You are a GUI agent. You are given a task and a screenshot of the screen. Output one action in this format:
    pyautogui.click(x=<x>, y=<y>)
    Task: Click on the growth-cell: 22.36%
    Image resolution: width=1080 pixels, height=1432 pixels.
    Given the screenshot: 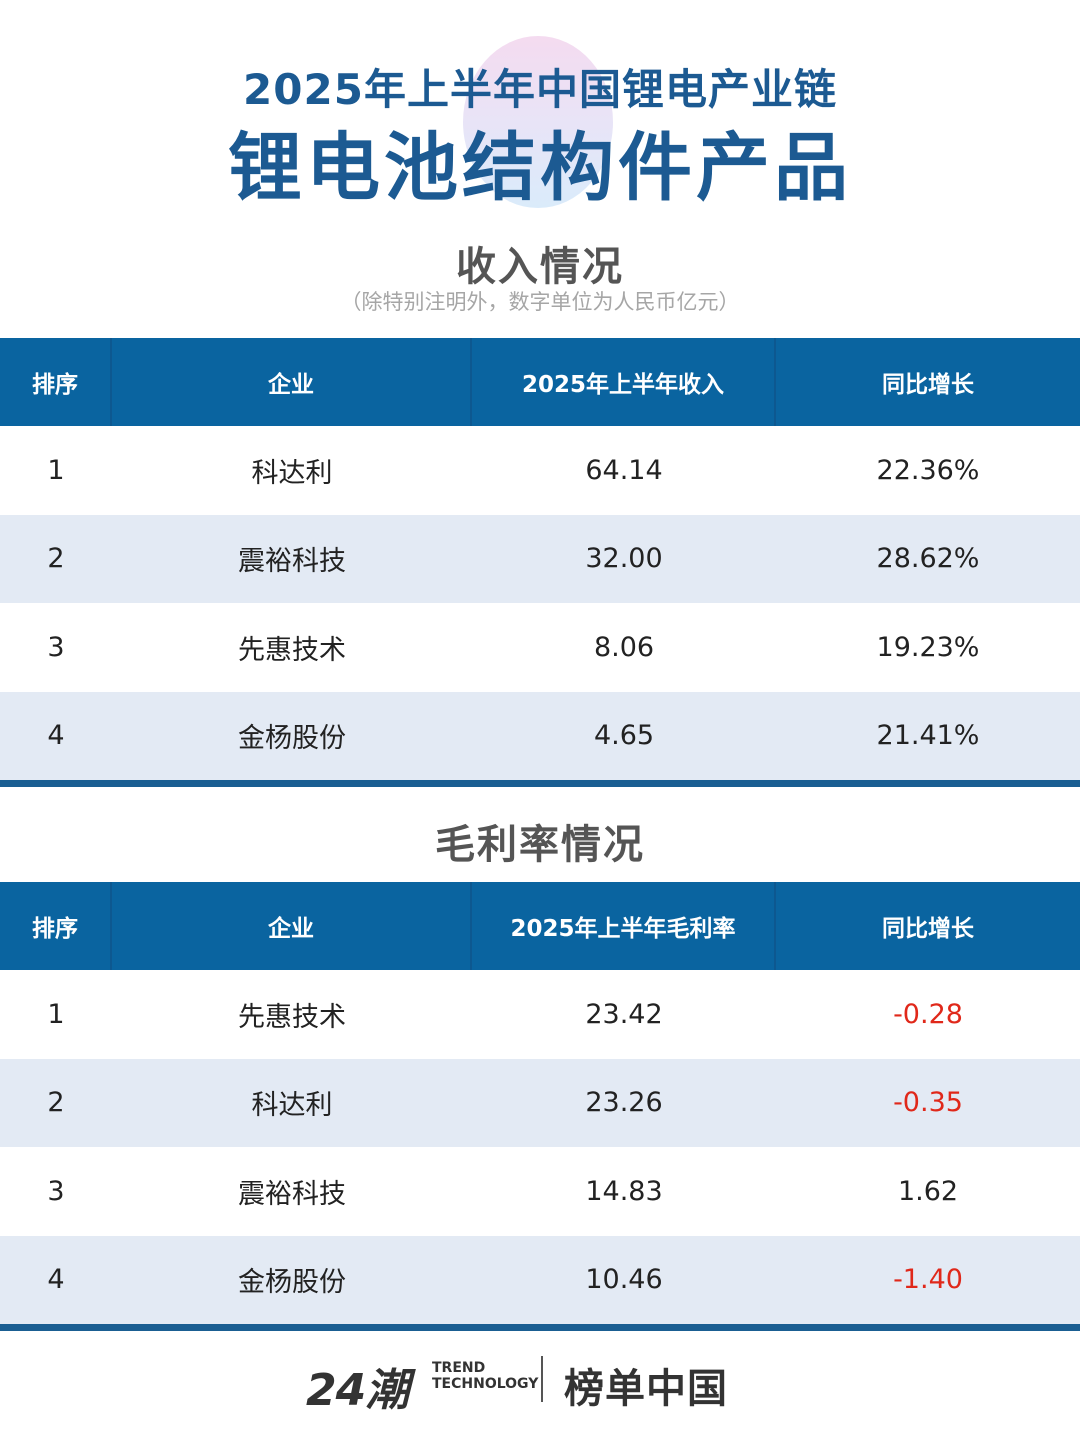 What is the action you would take?
    pyautogui.click(x=928, y=470)
    